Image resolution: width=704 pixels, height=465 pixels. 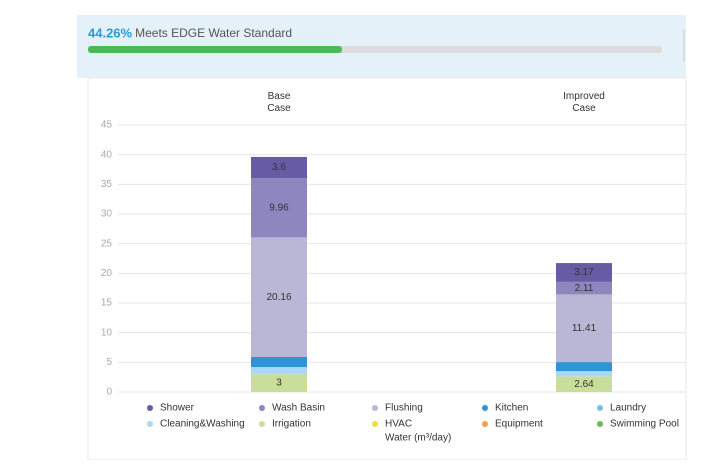 I want to click on label-line: Improved, so click(x=584, y=96).